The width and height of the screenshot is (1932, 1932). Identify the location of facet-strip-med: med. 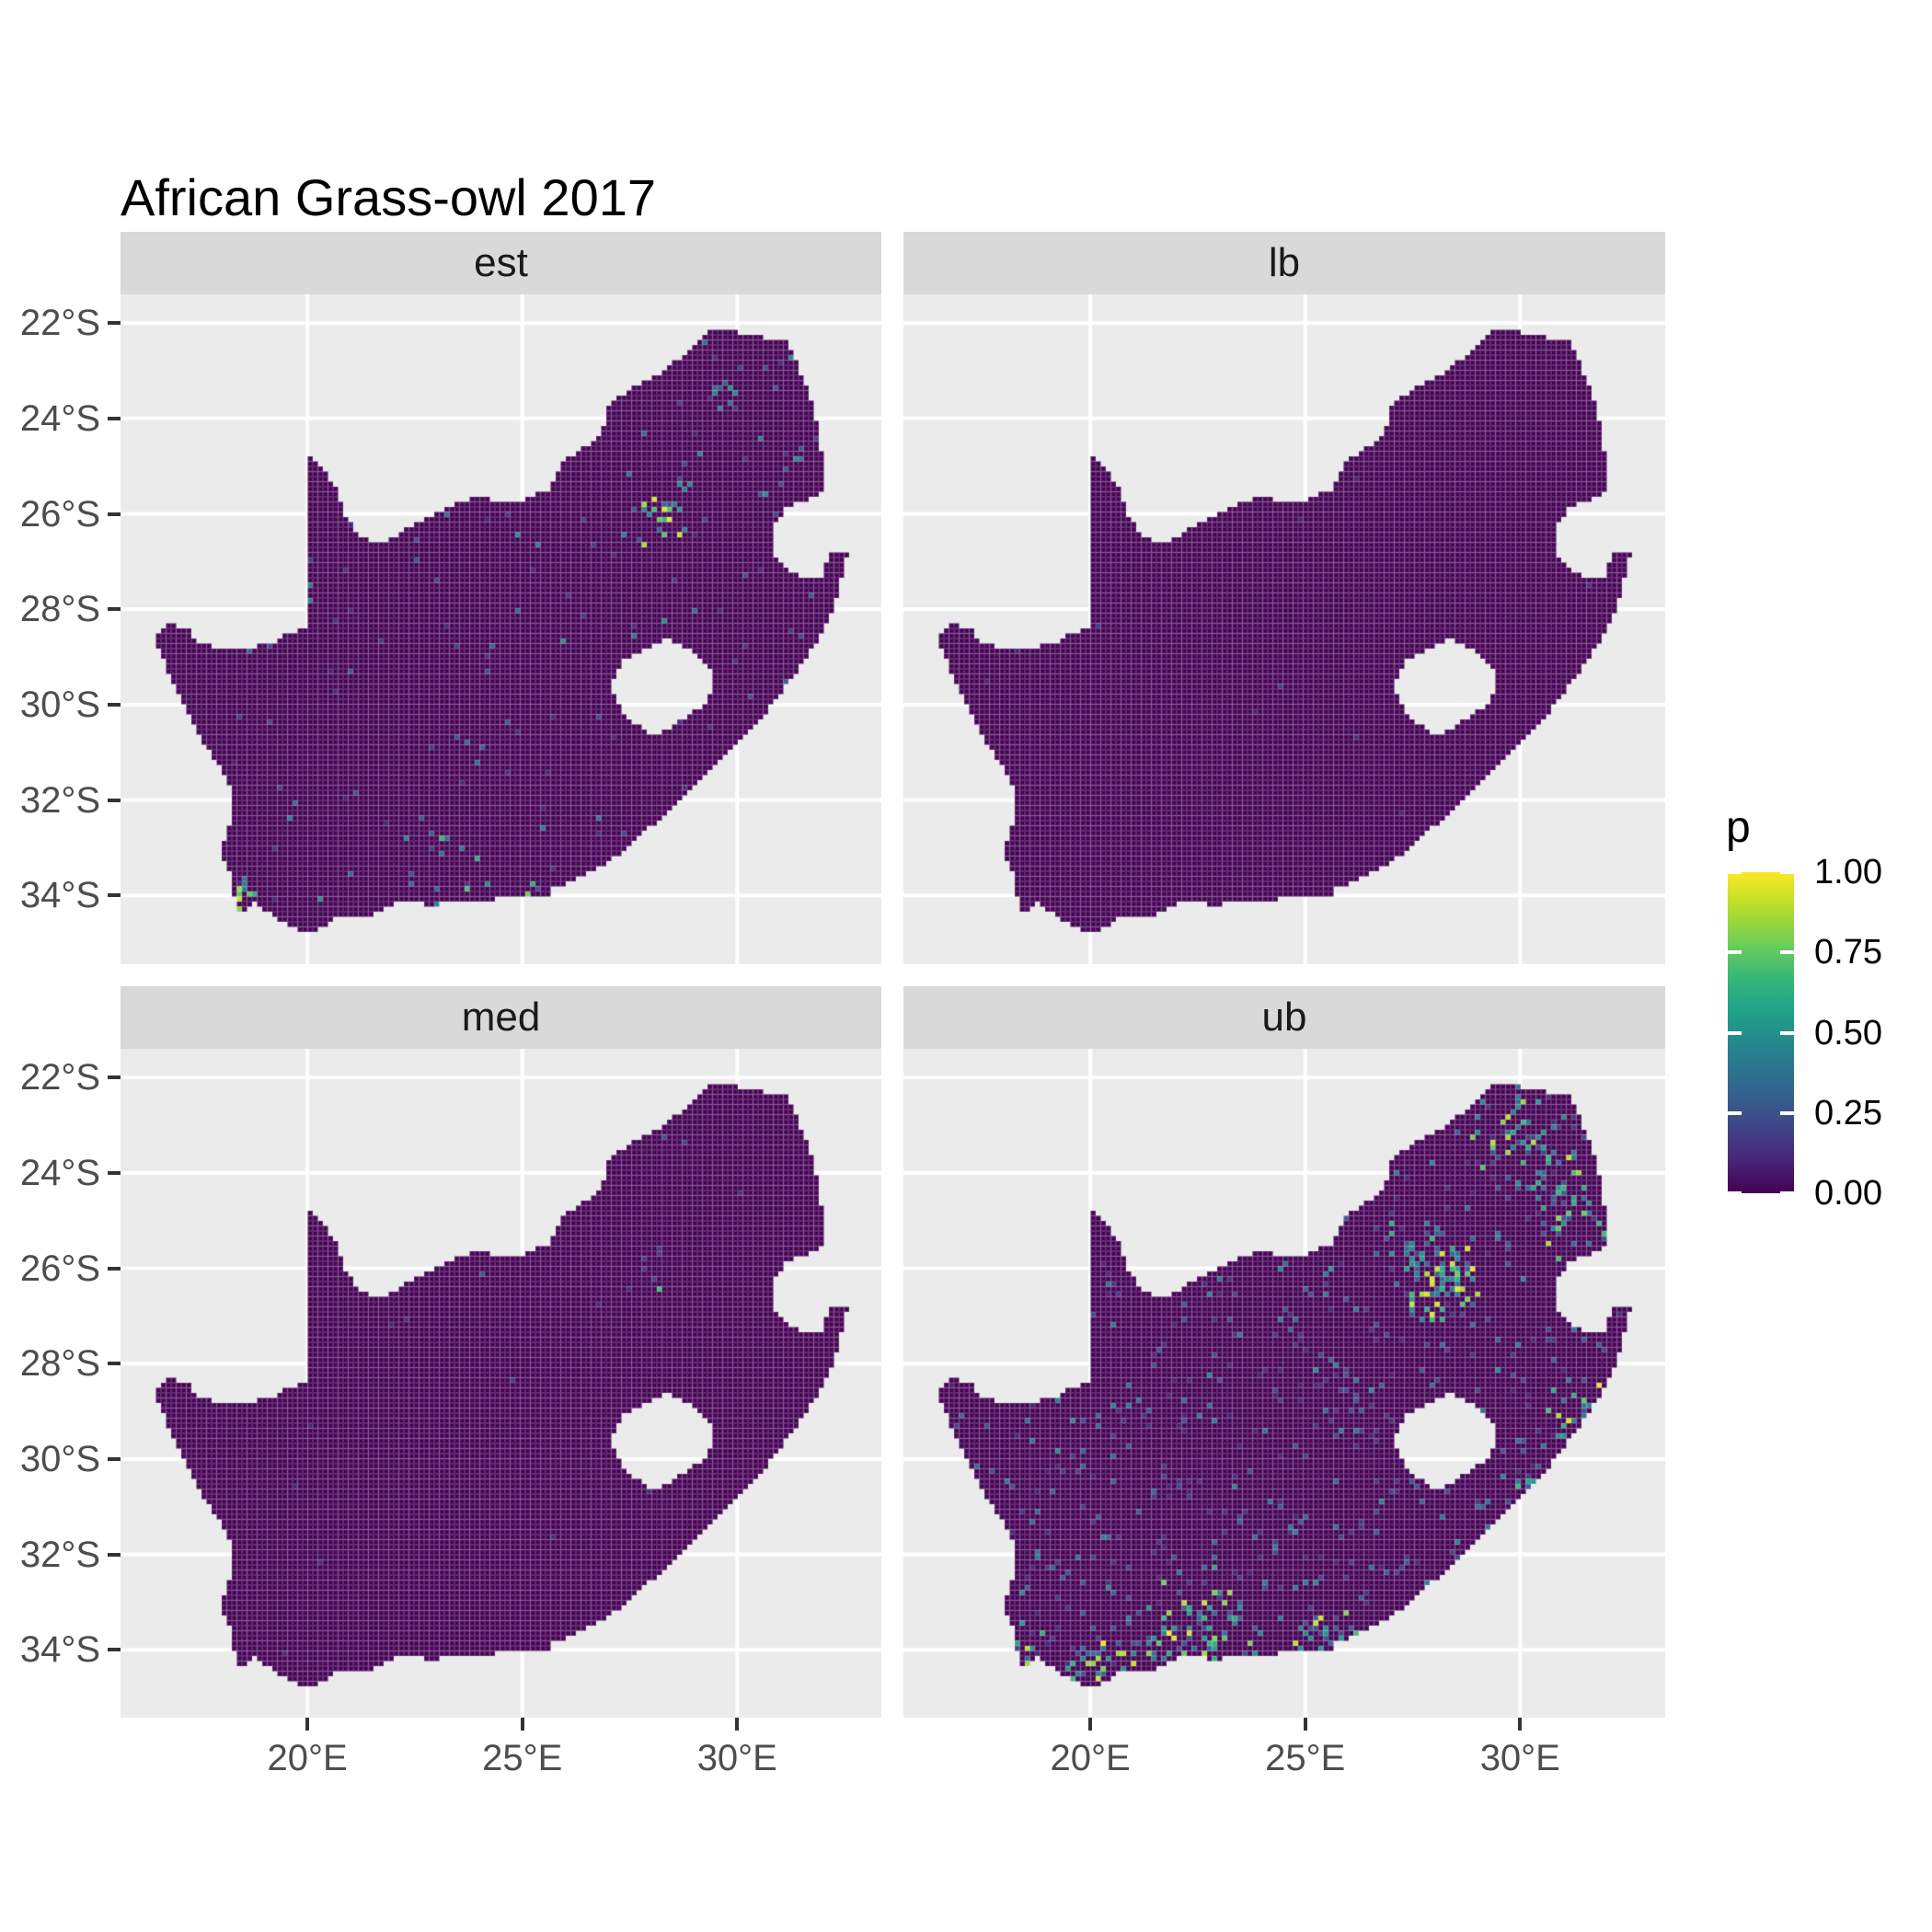
(501, 1018).